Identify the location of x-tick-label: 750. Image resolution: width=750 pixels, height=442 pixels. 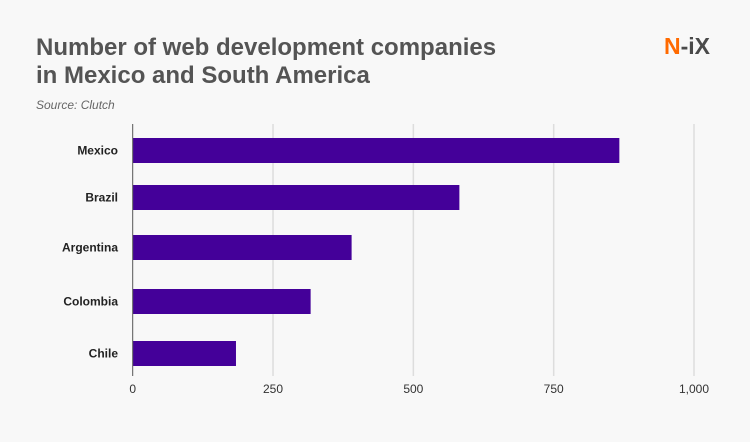
(554, 389).